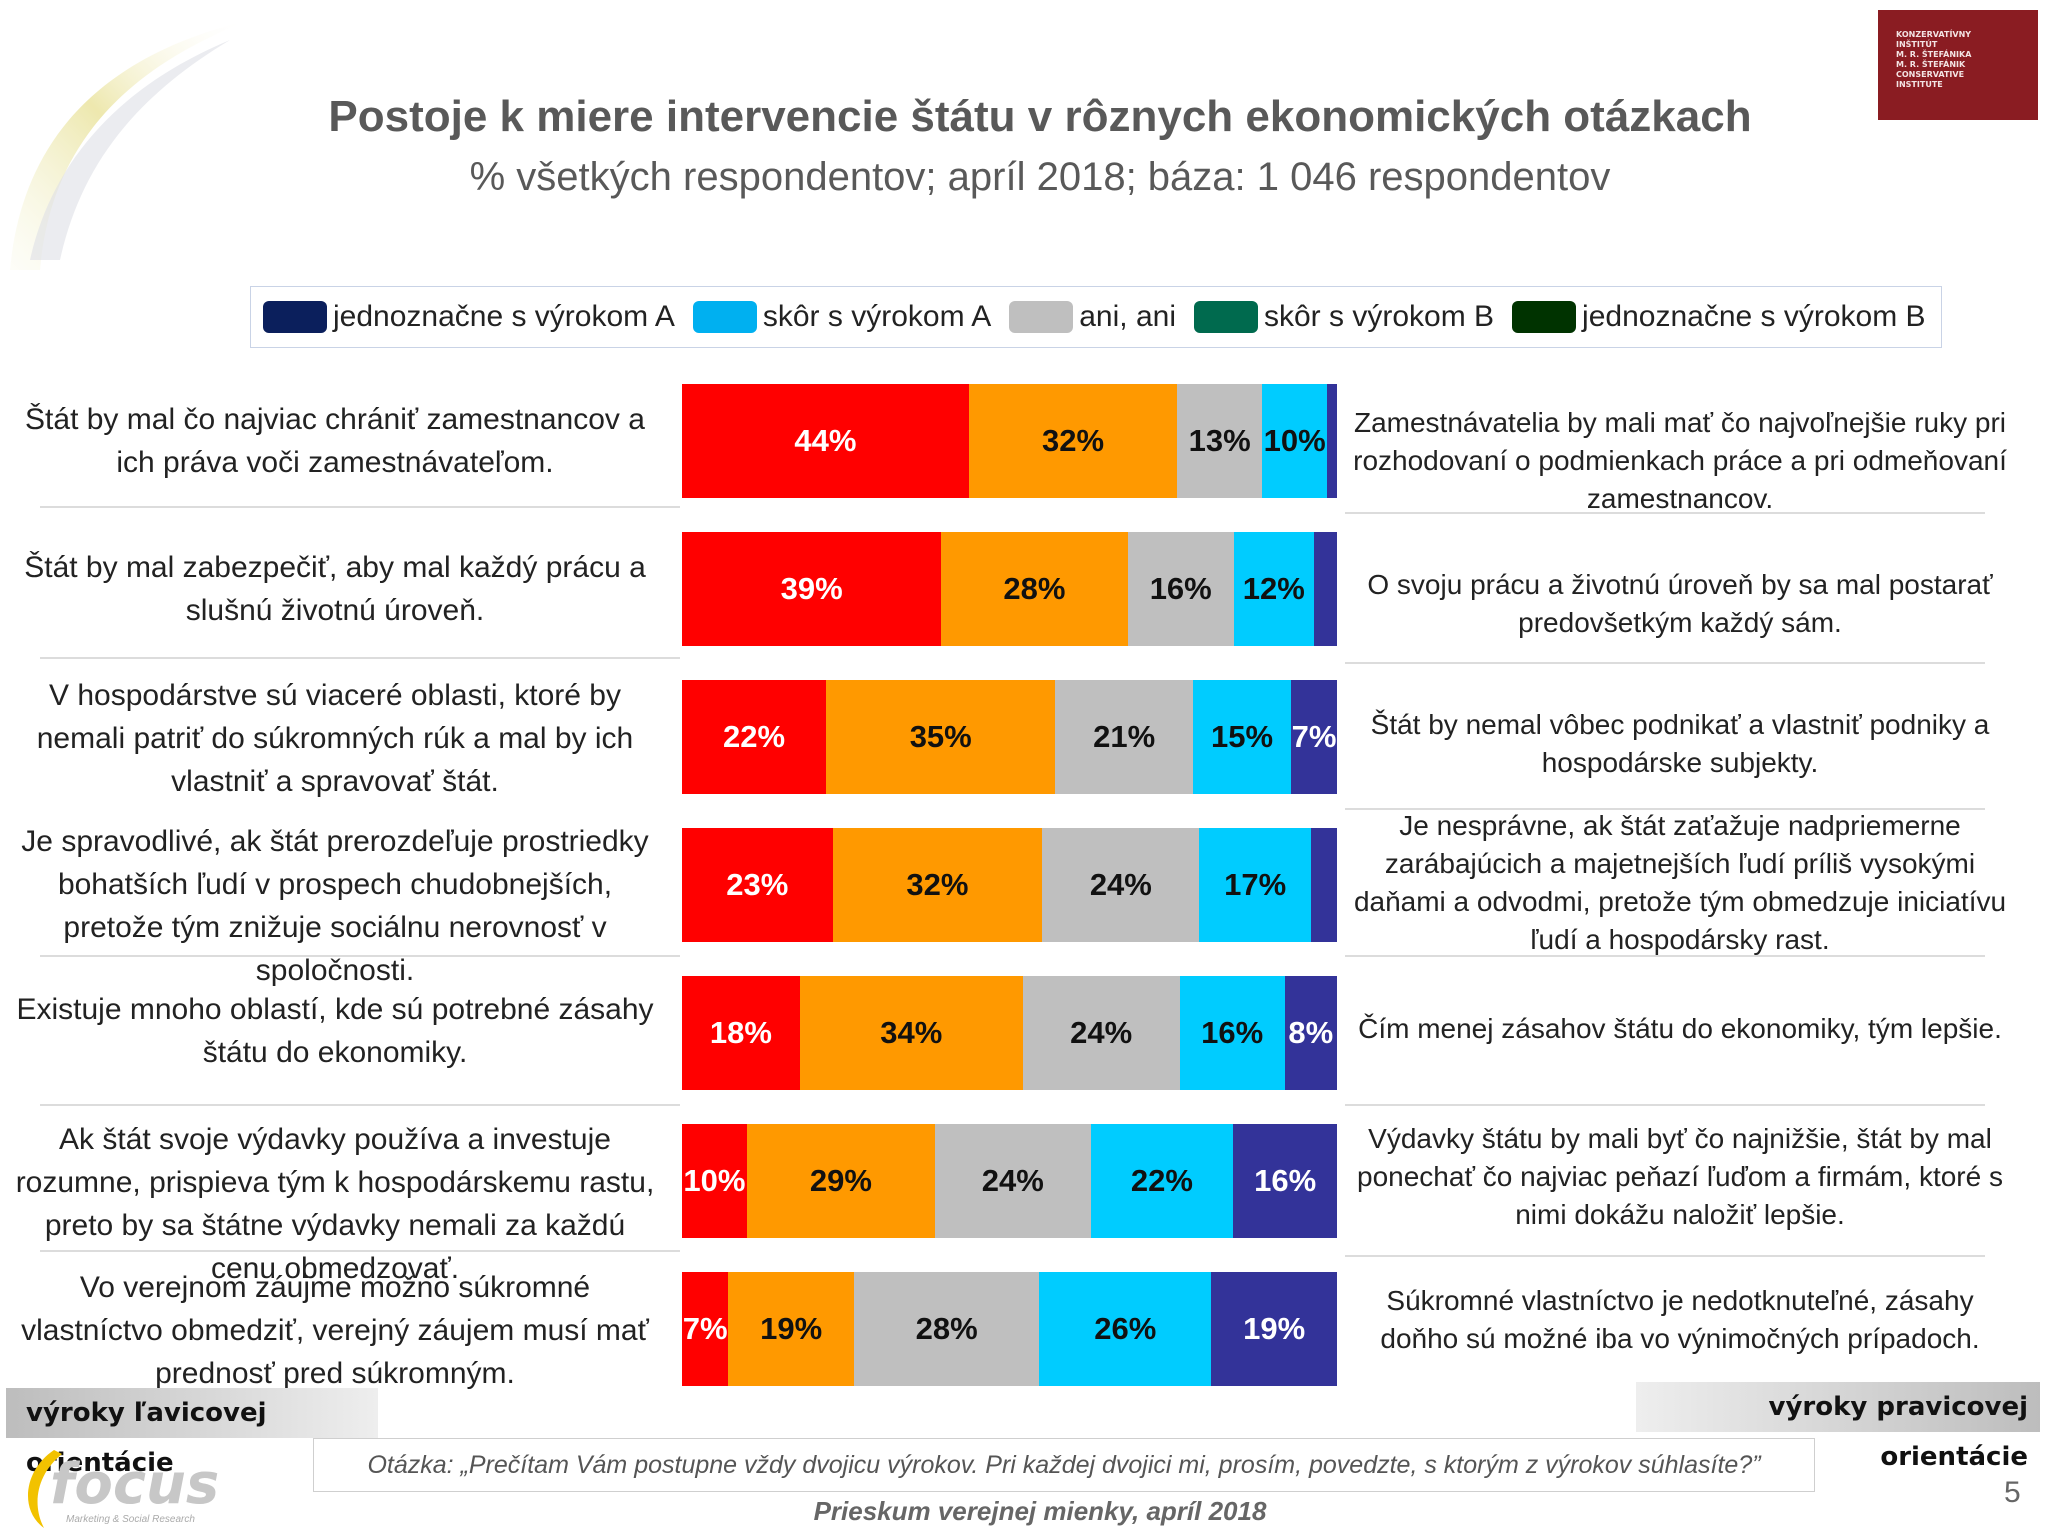 The height and width of the screenshot is (1536, 2048). I want to click on data-label: 32%, so click(1073, 440).